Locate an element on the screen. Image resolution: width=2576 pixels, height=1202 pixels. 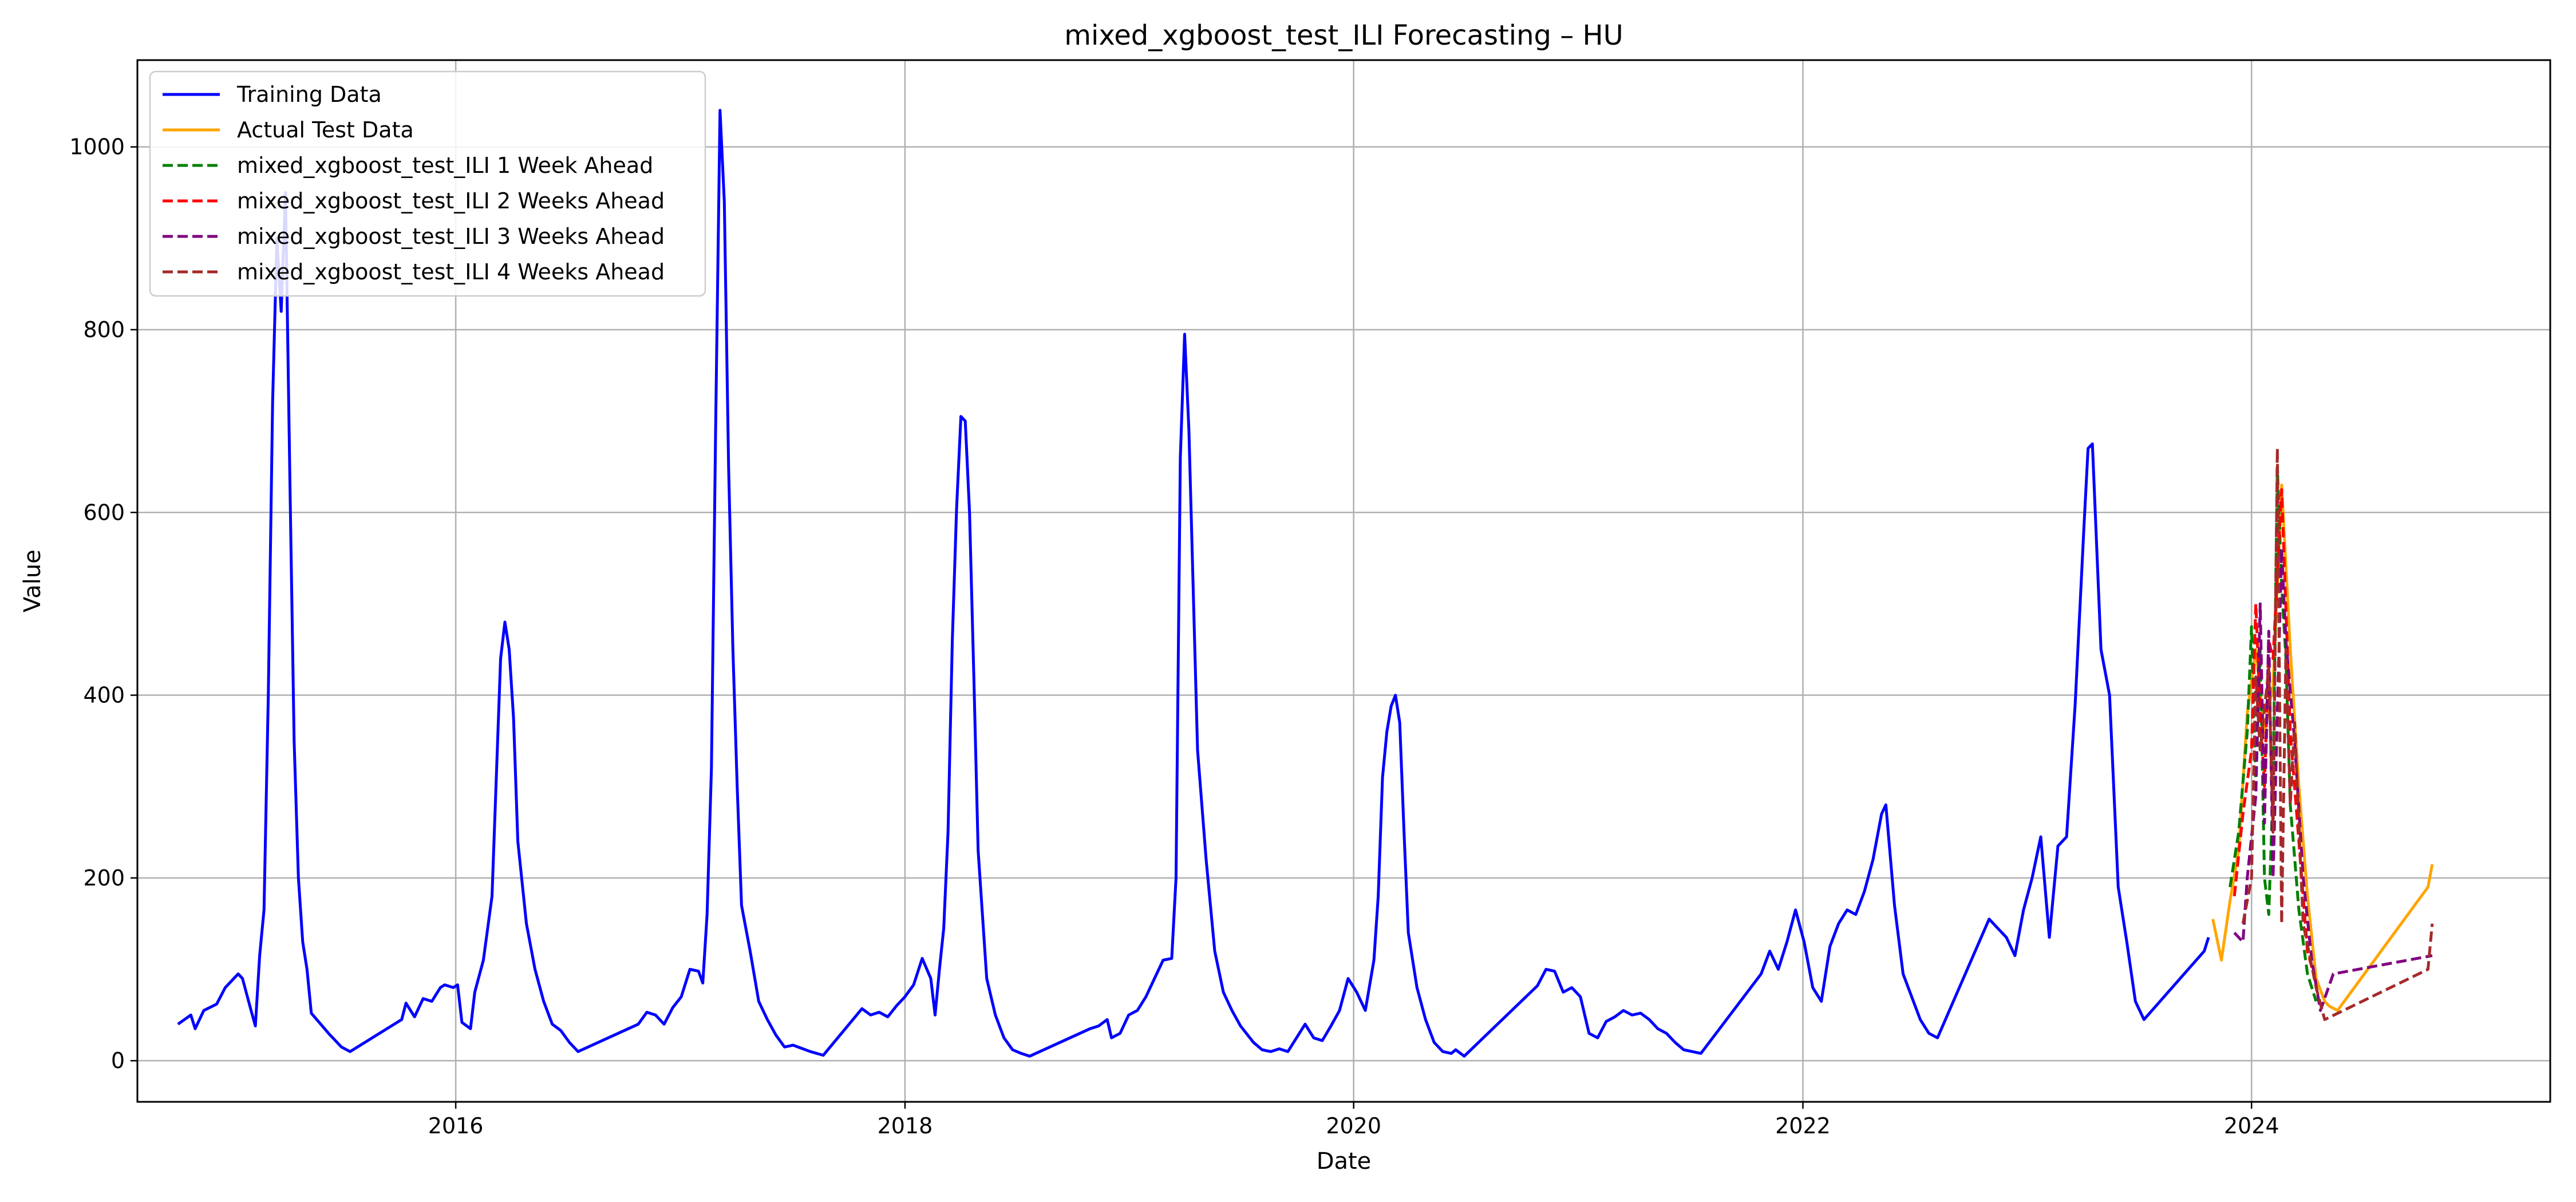
x-tick-label: 2020 is located at coordinates (1353, 1126).